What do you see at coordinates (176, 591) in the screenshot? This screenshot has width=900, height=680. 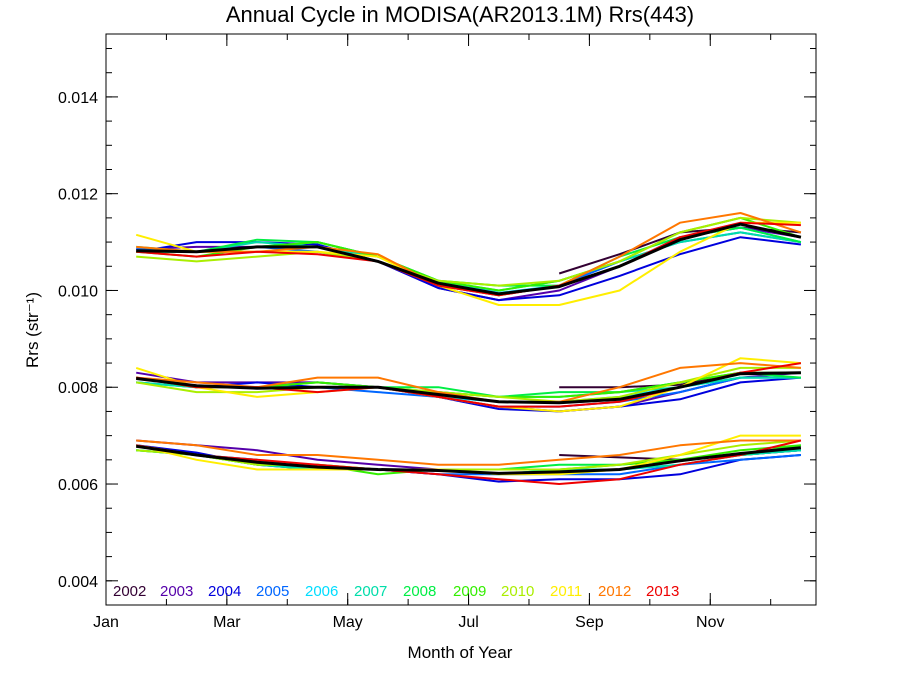 I see `legend-item-2003: 2003` at bounding box center [176, 591].